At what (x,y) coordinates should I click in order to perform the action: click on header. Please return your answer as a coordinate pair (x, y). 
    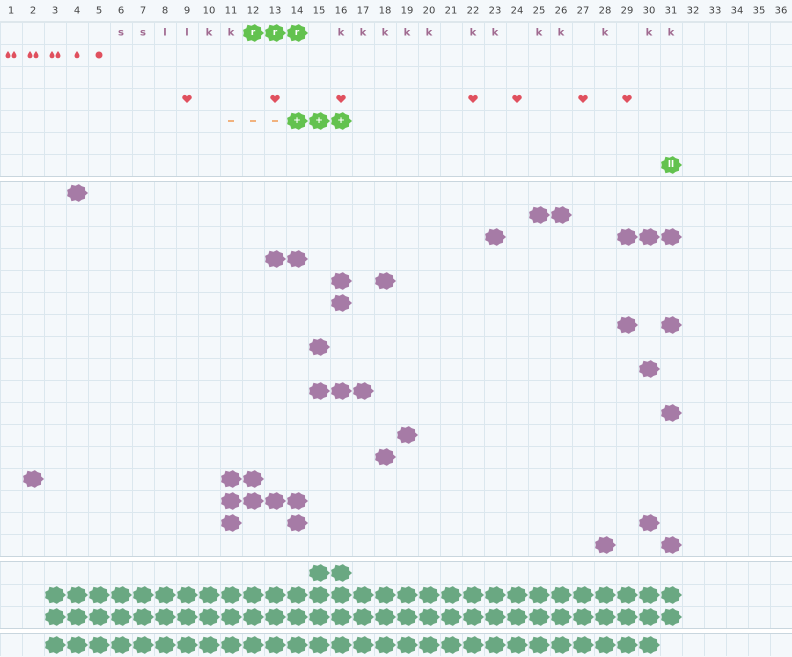
    Looking at the image, I should click on (396, 11).